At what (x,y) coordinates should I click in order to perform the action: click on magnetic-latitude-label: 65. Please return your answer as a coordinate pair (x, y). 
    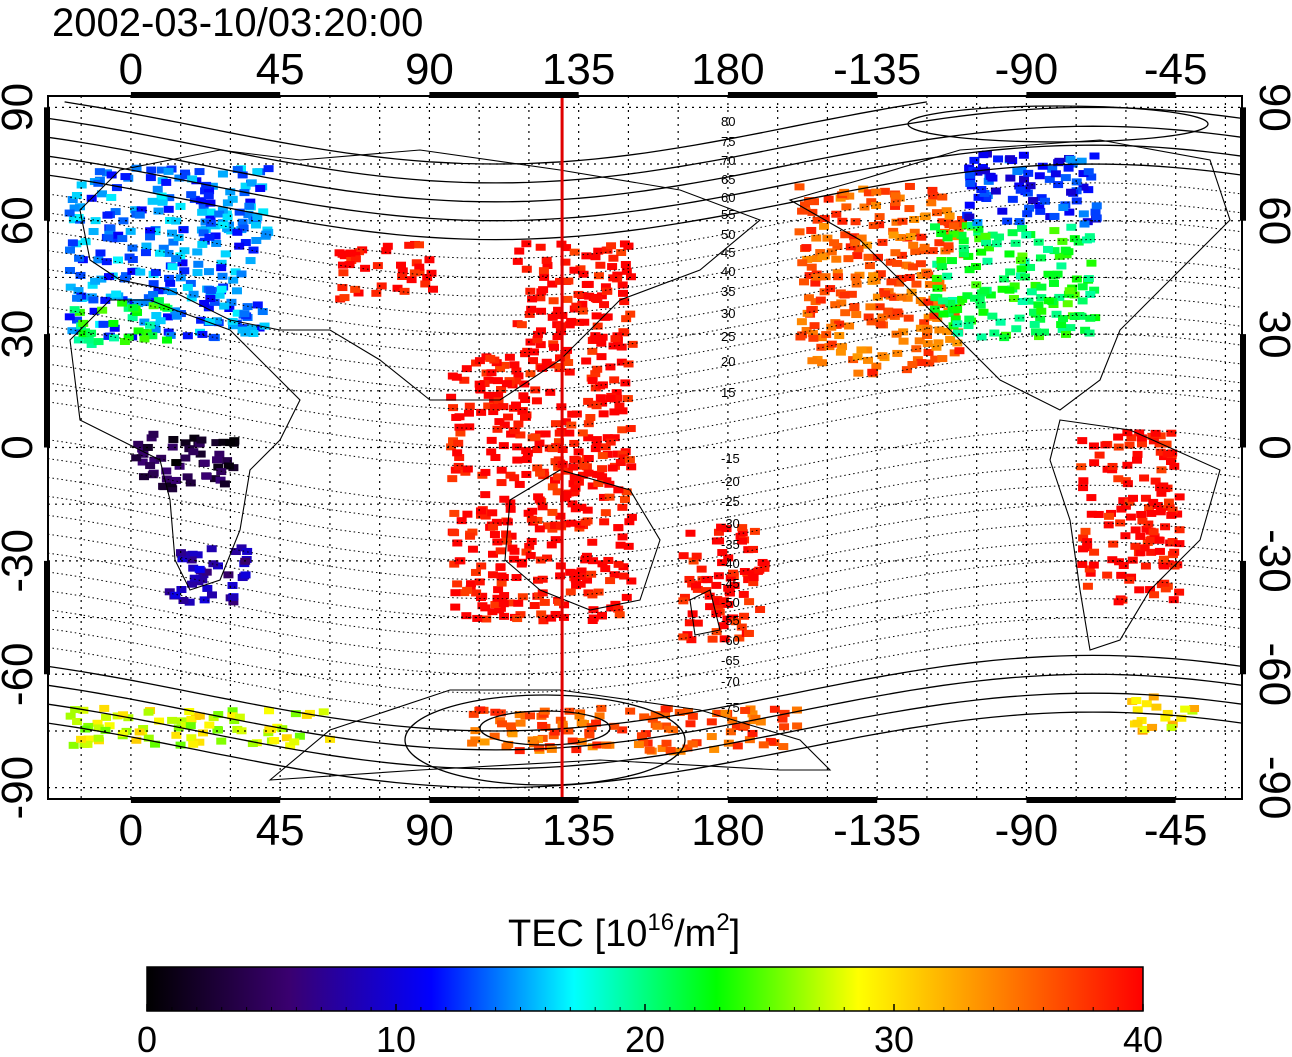
    Looking at the image, I should click on (728, 179).